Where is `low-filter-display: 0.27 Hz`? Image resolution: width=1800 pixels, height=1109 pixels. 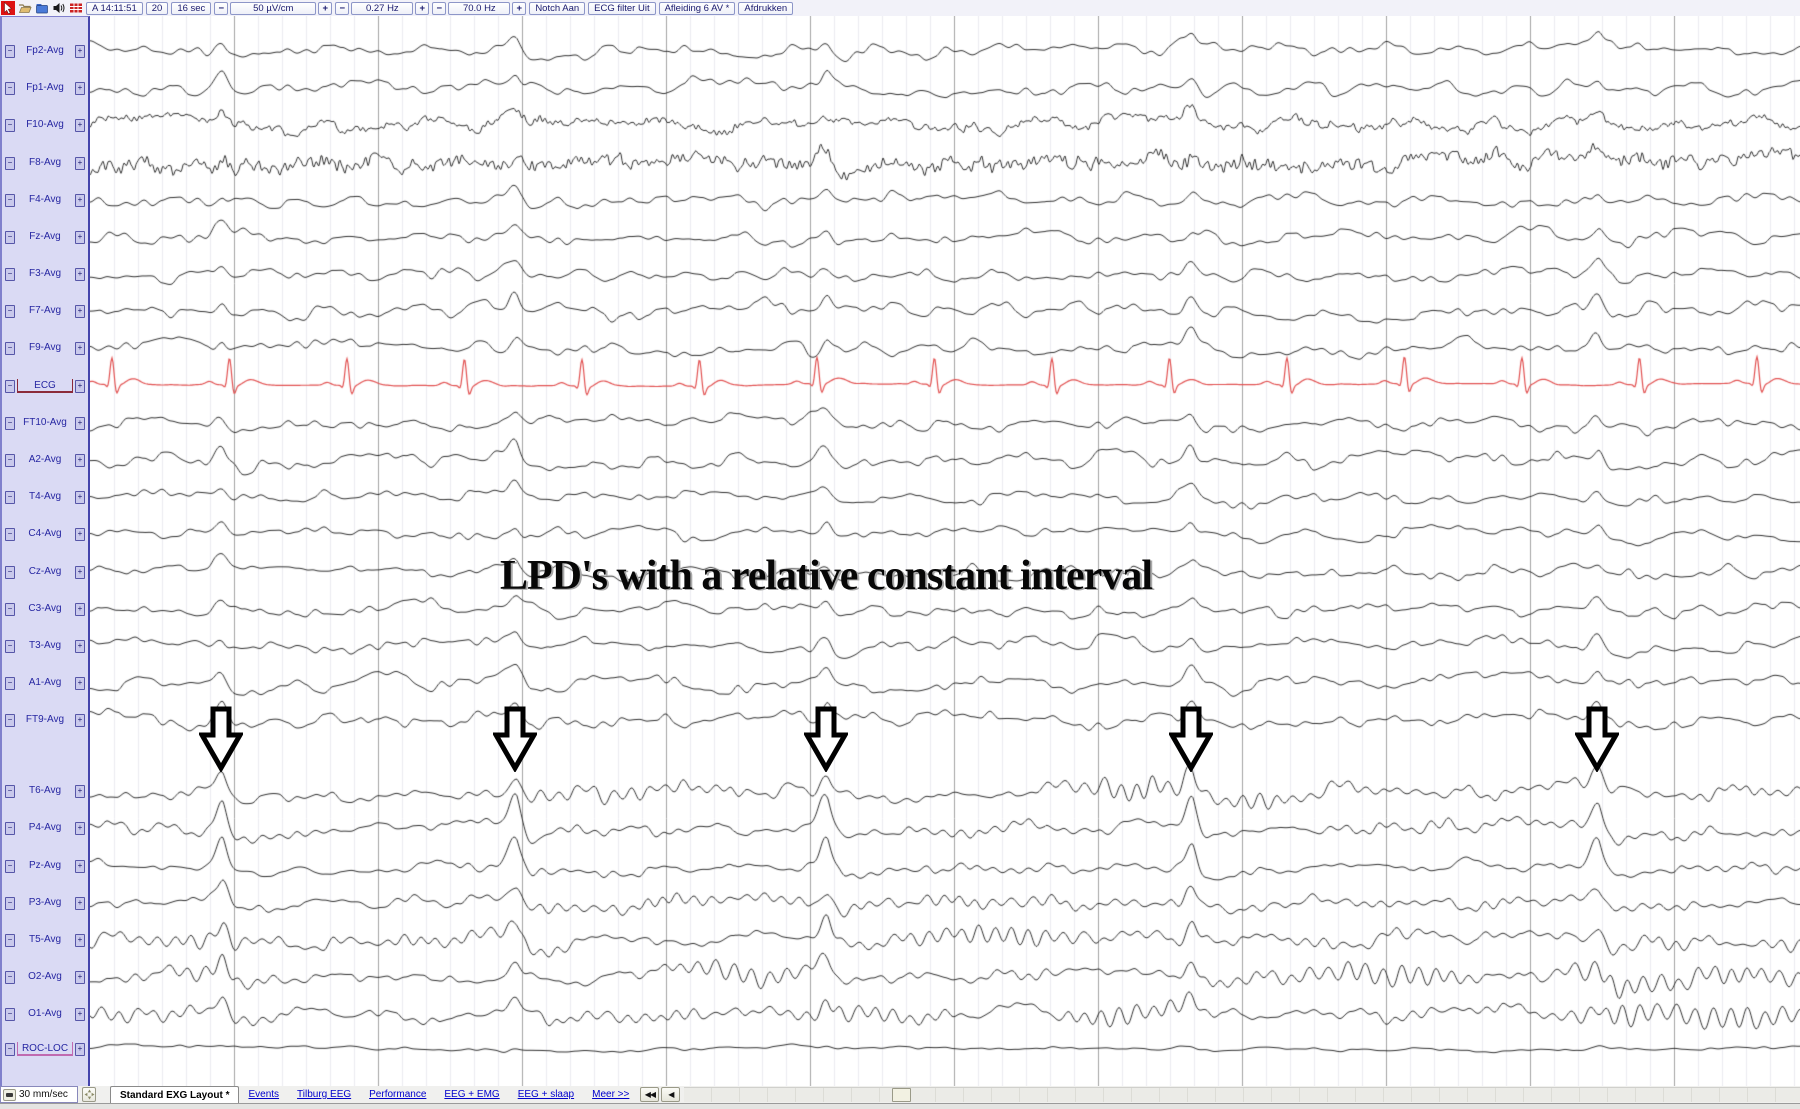 low-filter-display: 0.27 Hz is located at coordinates (382, 8).